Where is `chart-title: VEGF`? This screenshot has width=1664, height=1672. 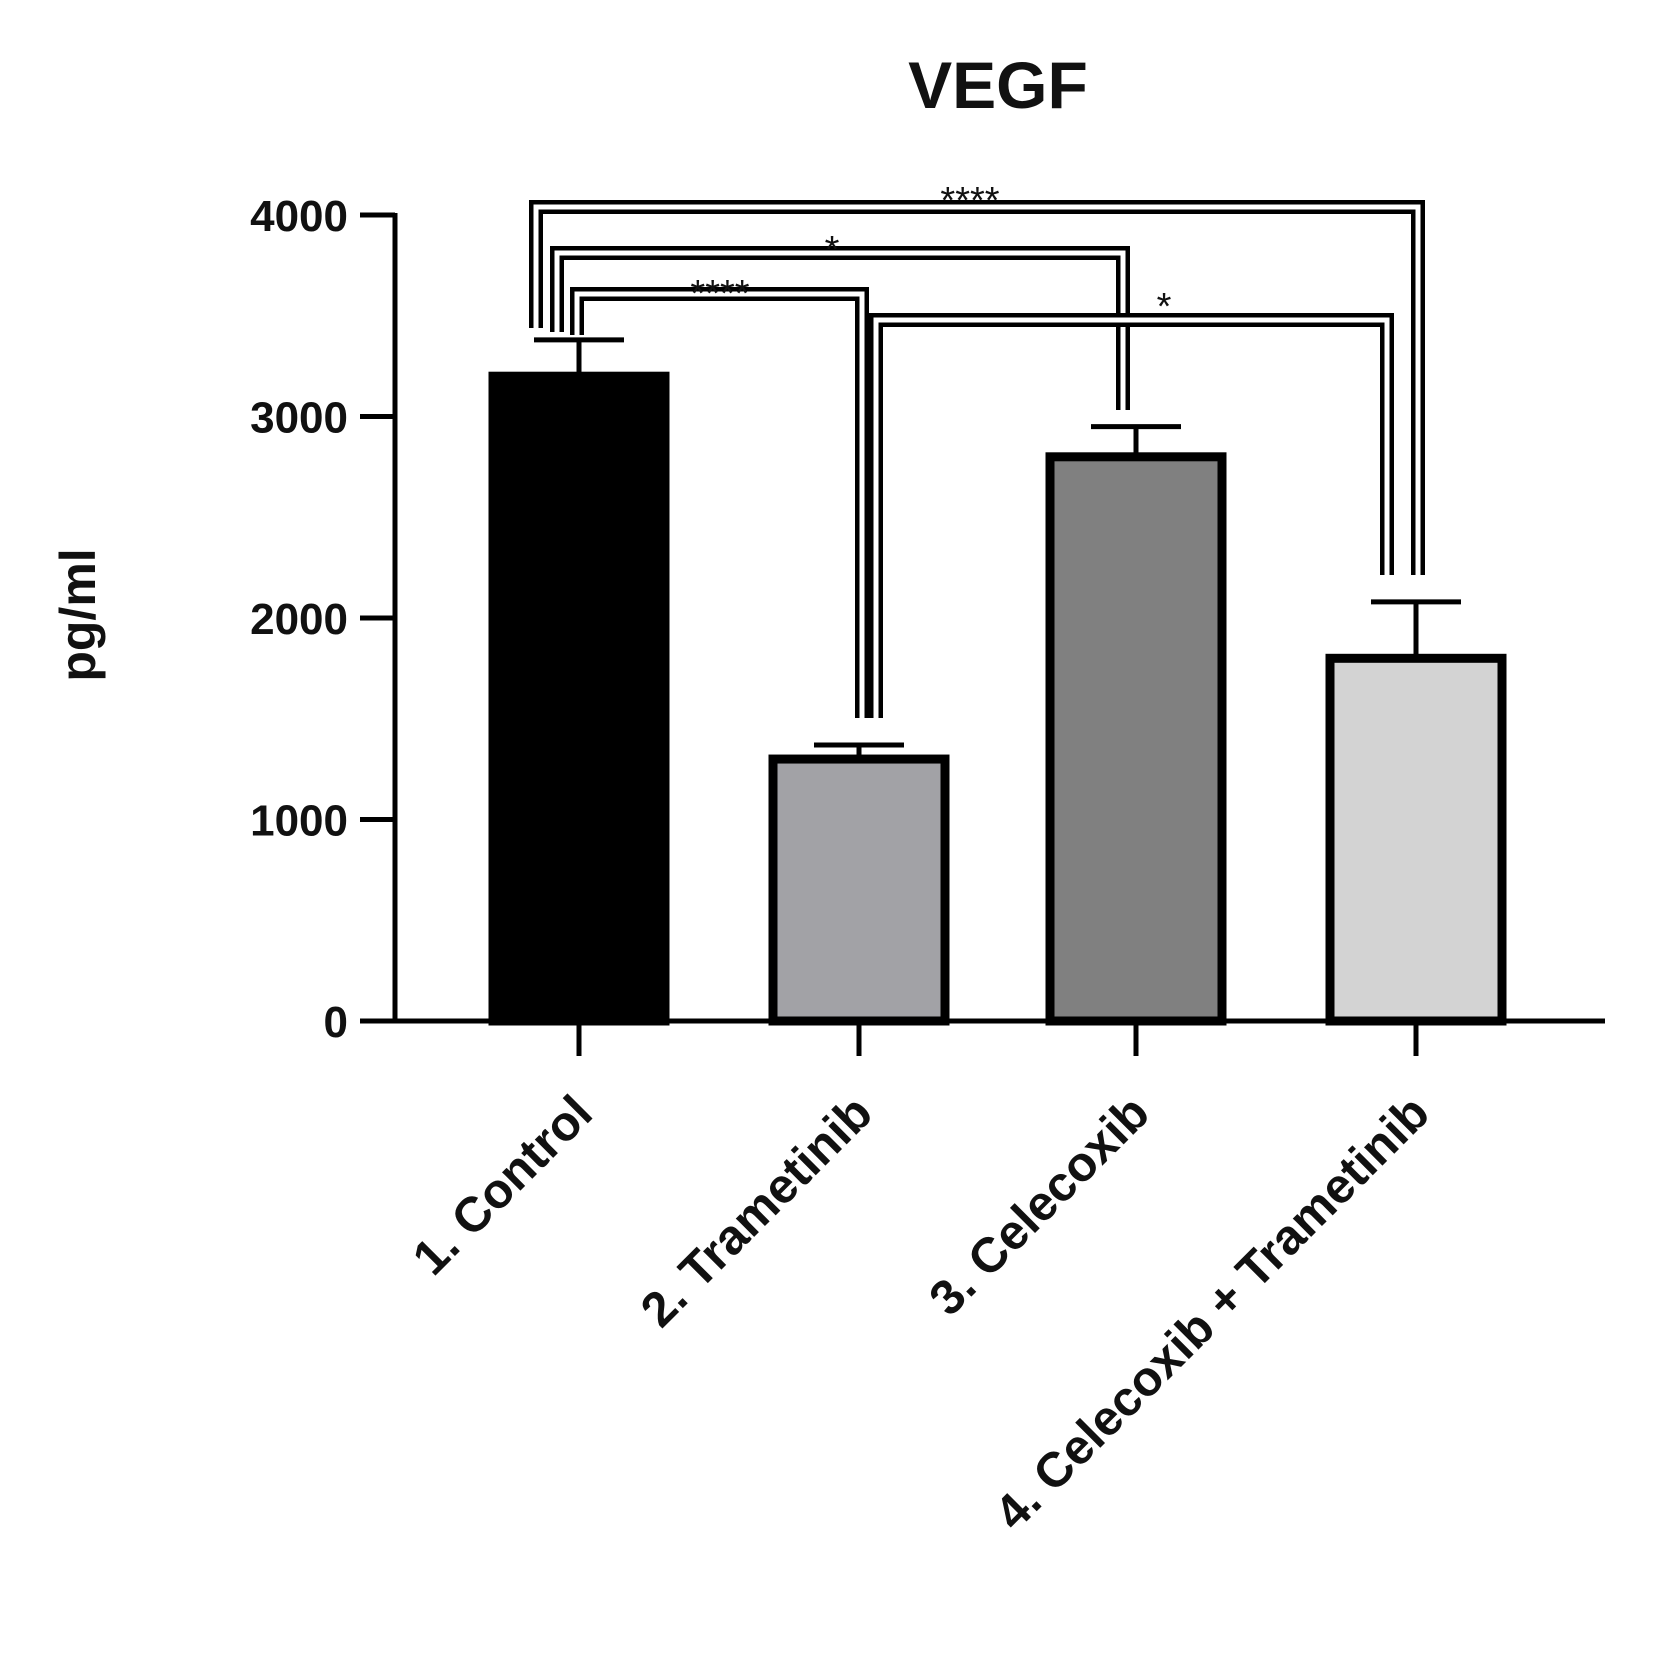 chart-title: VEGF is located at coordinates (998, 85).